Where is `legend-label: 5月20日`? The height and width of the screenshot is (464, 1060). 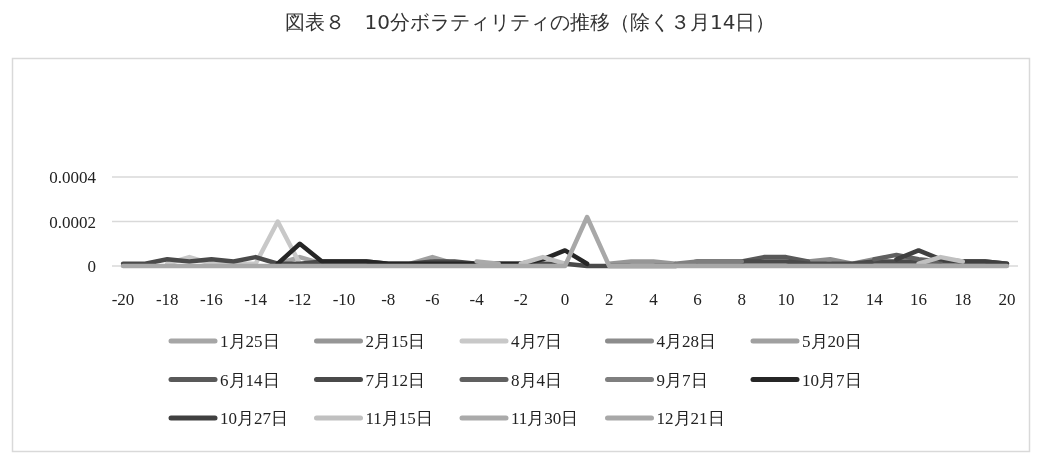 legend-label: 5月20日 is located at coordinates (832, 341).